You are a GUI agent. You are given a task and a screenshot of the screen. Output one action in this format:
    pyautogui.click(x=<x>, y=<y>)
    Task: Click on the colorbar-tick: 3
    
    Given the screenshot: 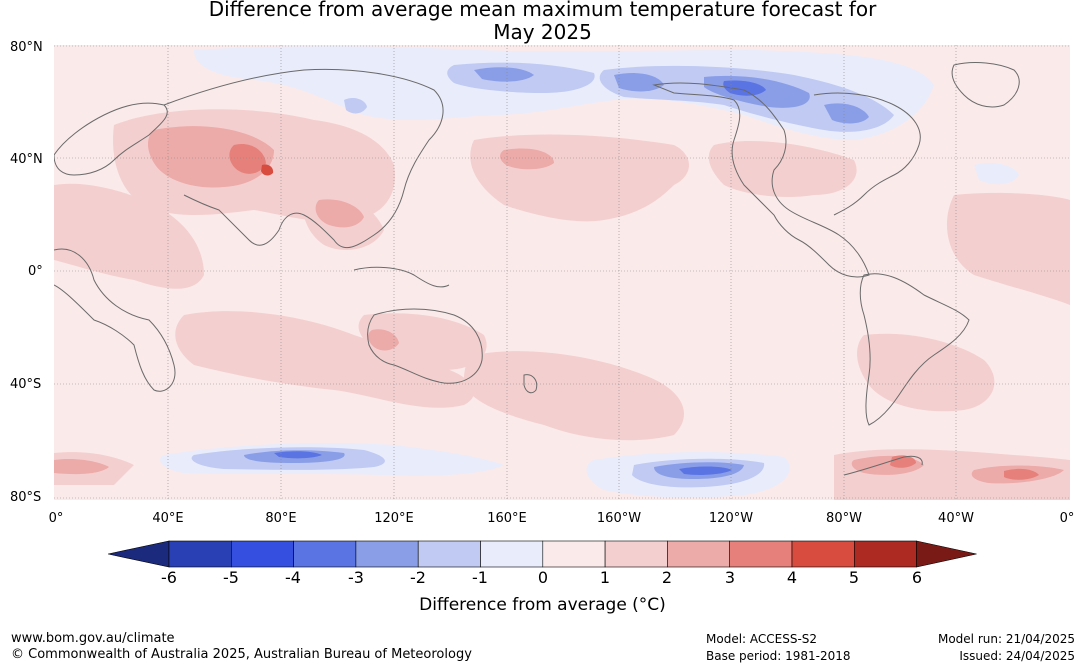 What is the action you would take?
    pyautogui.click(x=730, y=577)
    